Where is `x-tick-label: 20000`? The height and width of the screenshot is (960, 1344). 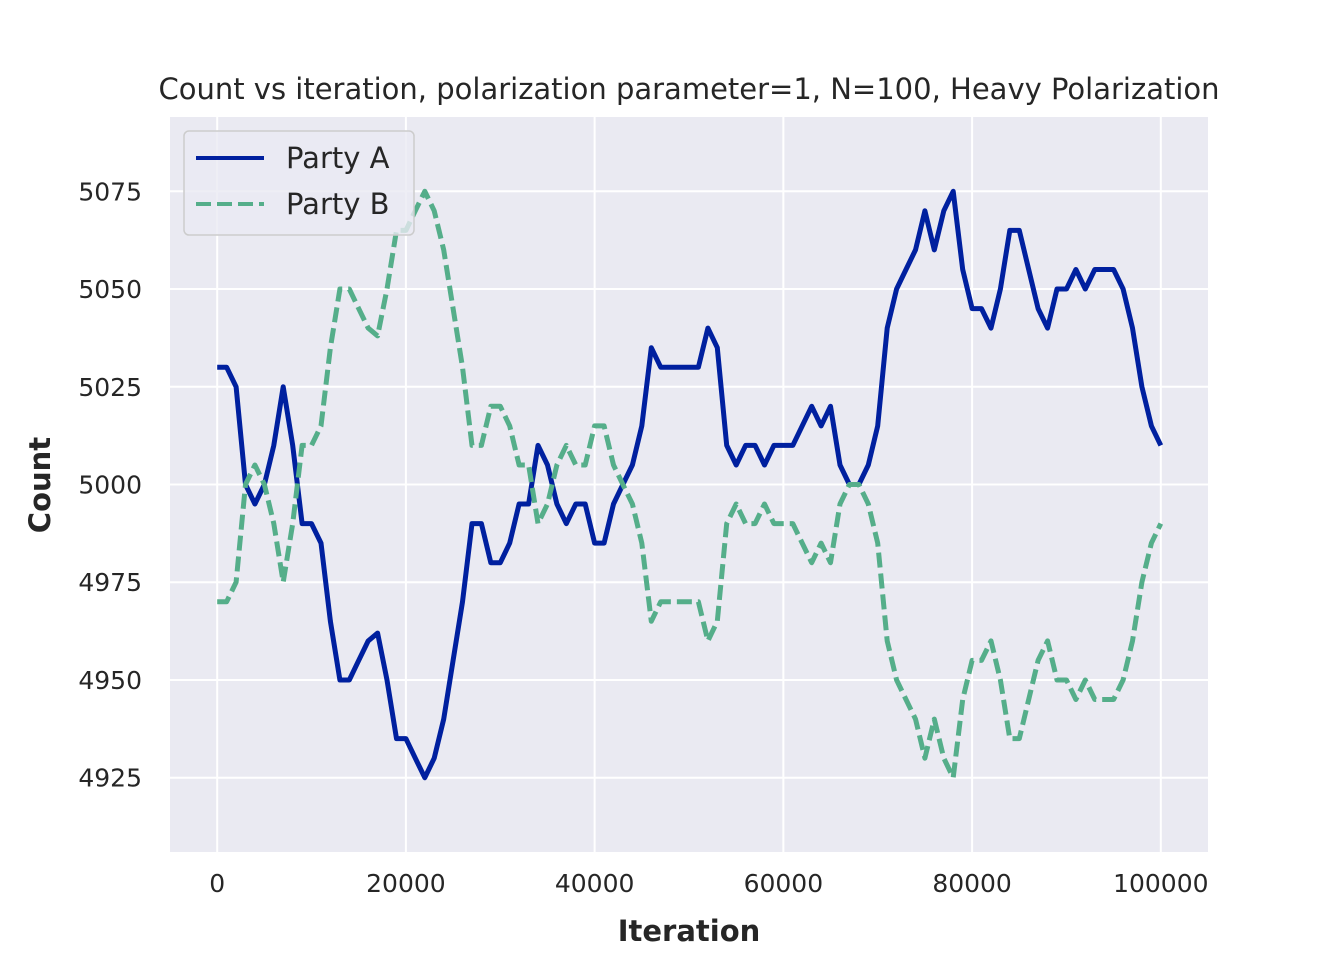
x-tick-label: 20000 is located at coordinates (406, 883).